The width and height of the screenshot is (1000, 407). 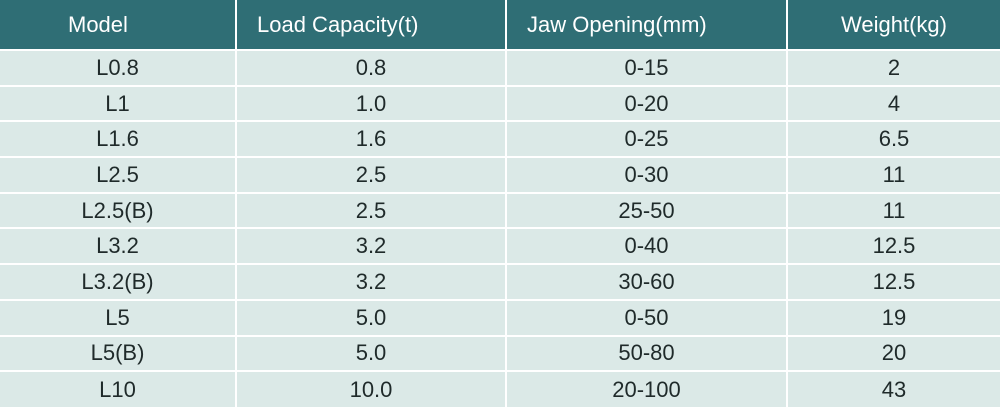 I want to click on cell-weight: 6.5, so click(x=893, y=139).